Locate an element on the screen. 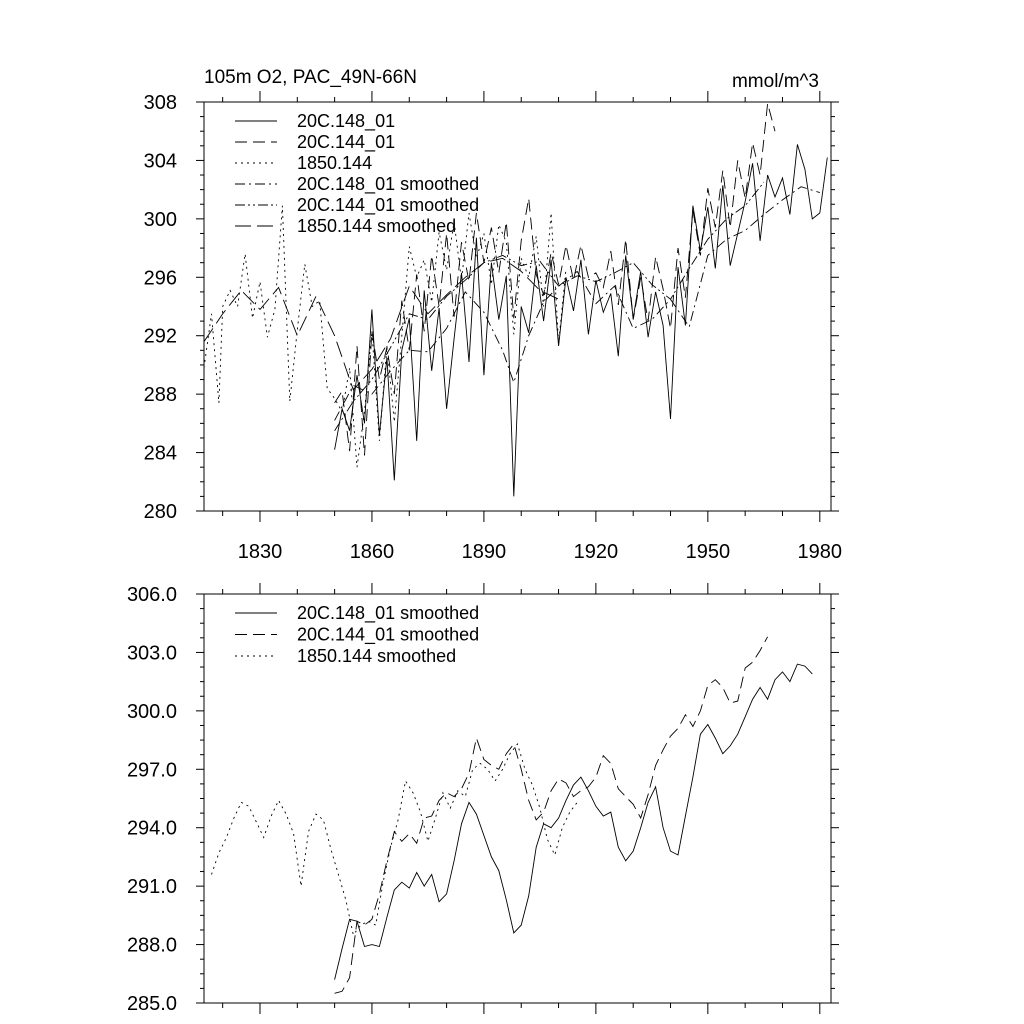 This screenshot has height=1024, width=1024. y-tick-label: 297.0 is located at coordinates (152, 770).